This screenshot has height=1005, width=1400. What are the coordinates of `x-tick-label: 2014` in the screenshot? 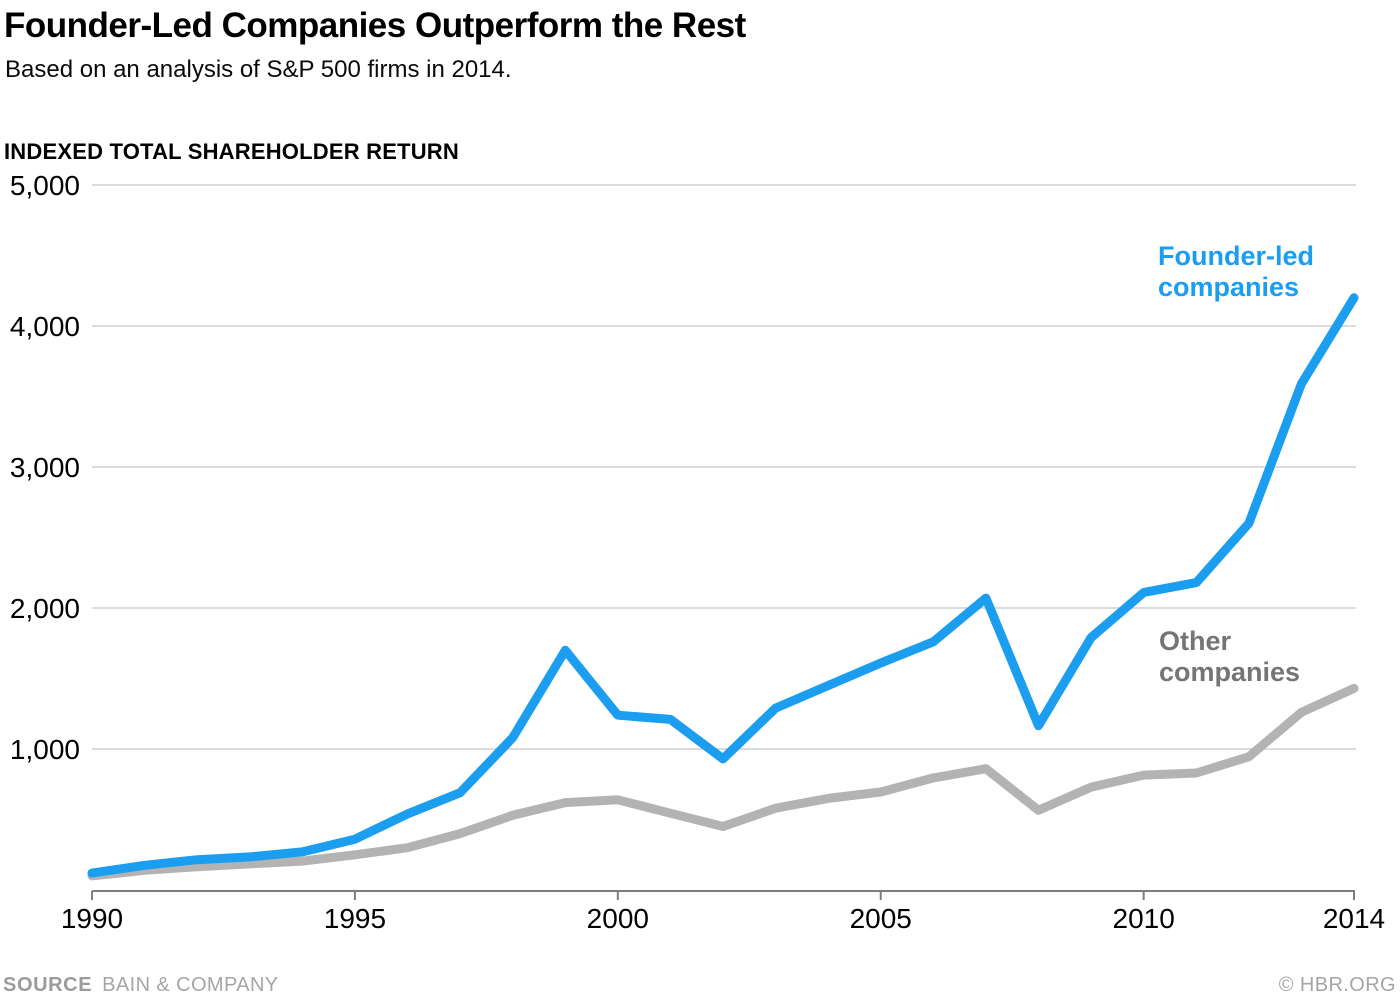 It's located at (1354, 918).